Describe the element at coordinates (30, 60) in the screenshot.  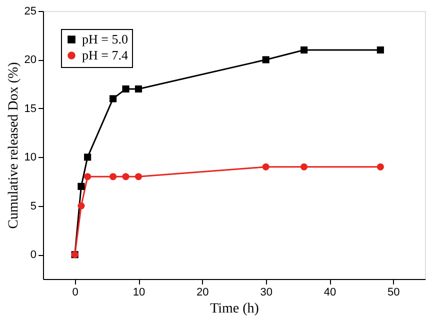
I see `y-tick-label: 20` at that location.